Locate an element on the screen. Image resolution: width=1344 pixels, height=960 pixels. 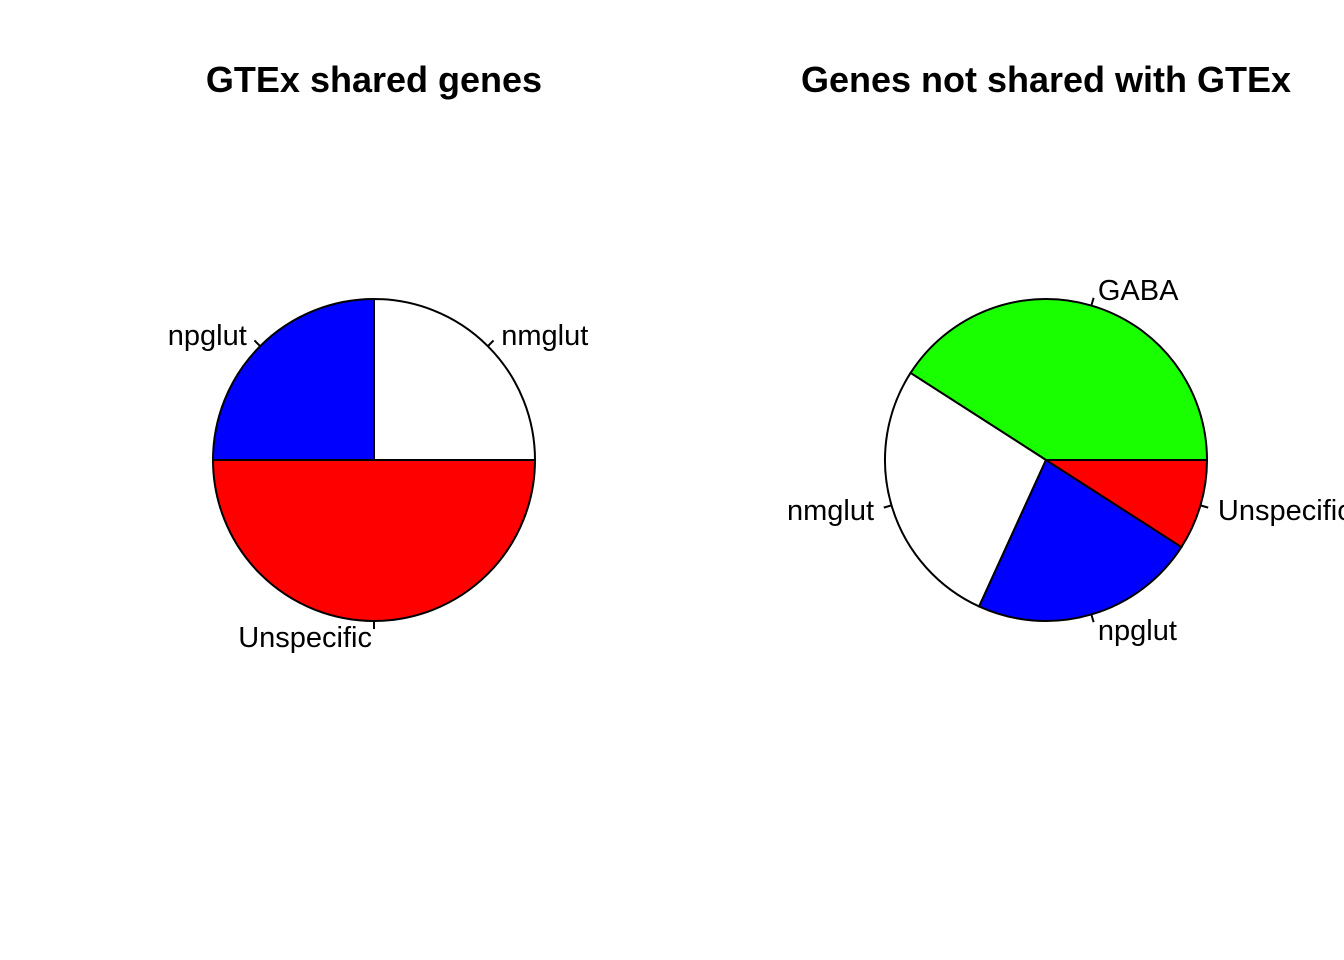
pie-slice-npglut is located at coordinates (1080, 540).